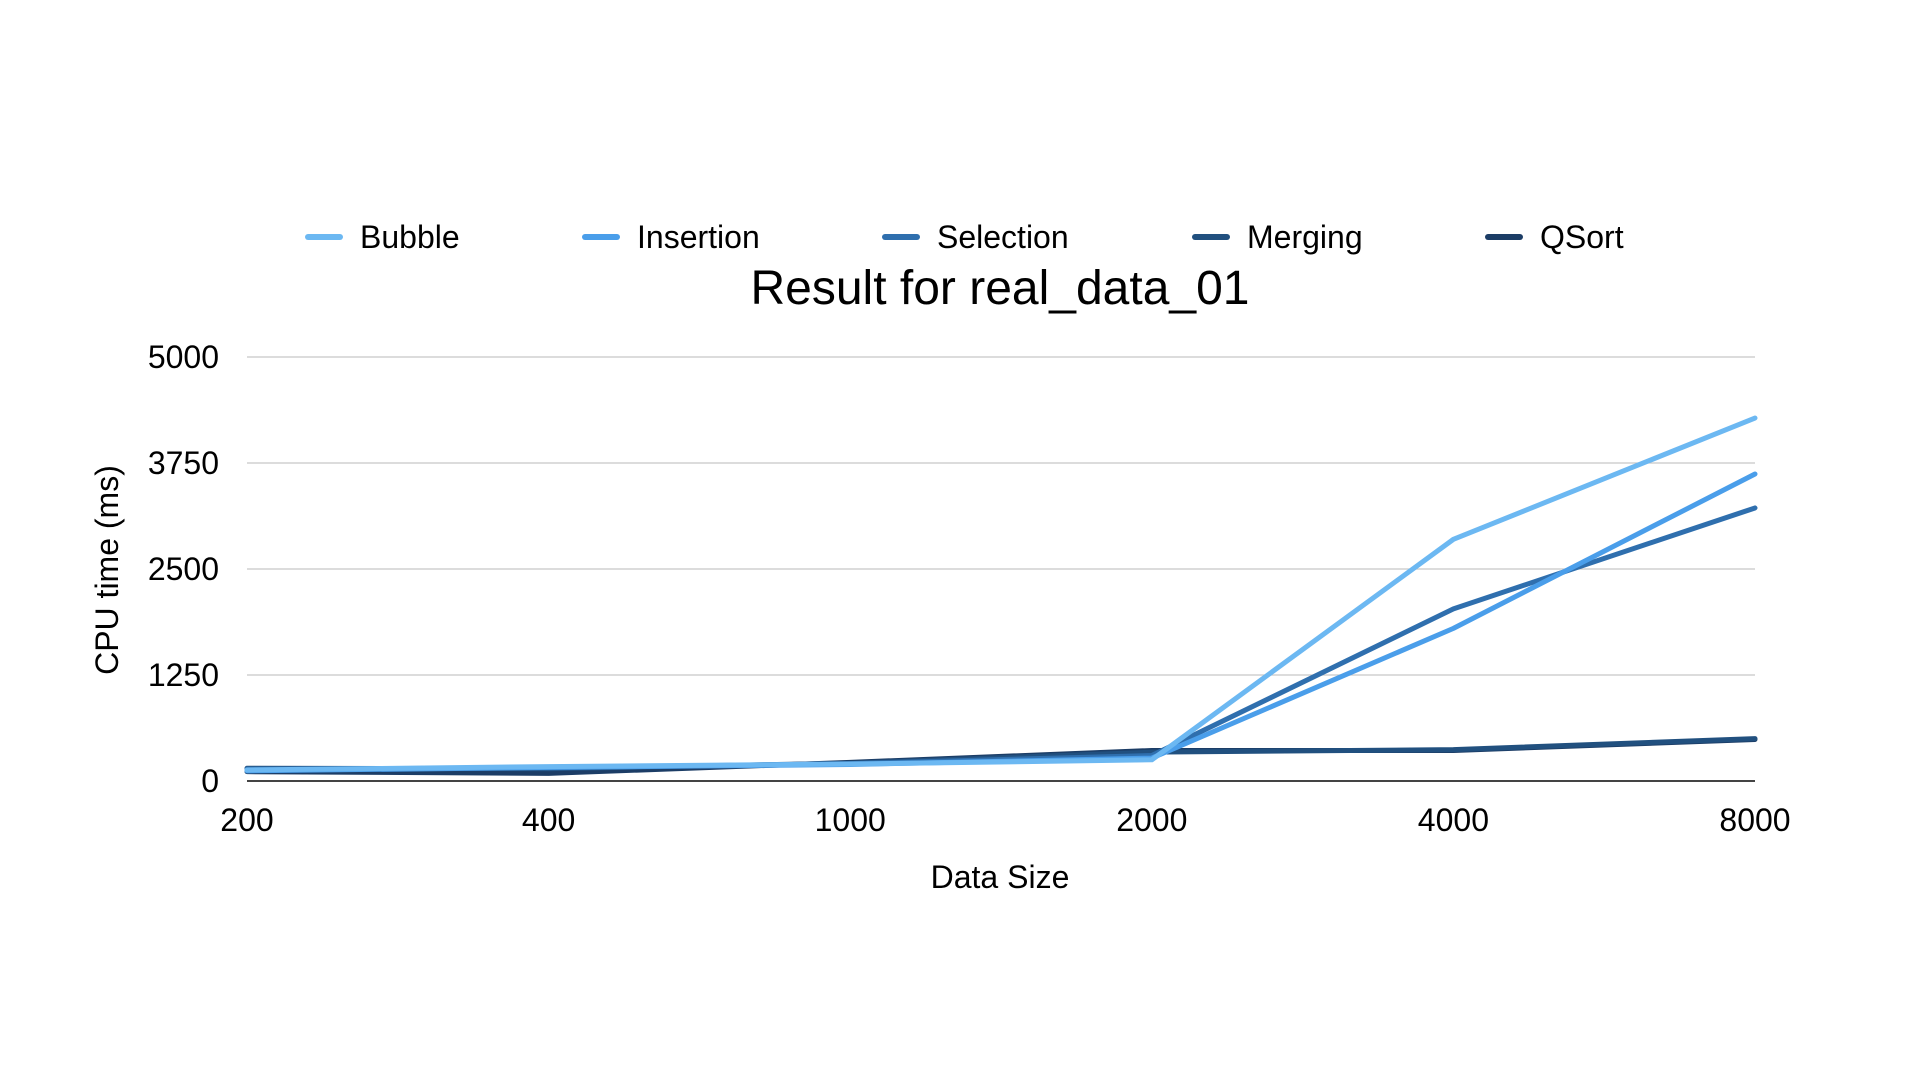  I want to click on legend-label: Merging, so click(1305, 237).